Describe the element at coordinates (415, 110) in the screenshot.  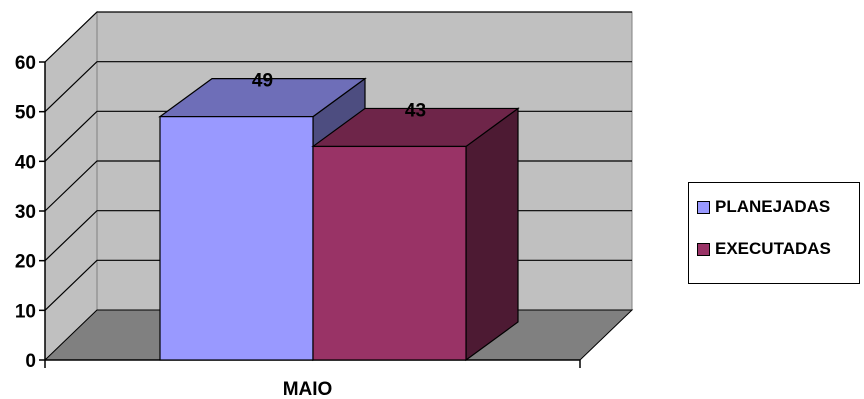
I see `data-label-executadas: 43` at that location.